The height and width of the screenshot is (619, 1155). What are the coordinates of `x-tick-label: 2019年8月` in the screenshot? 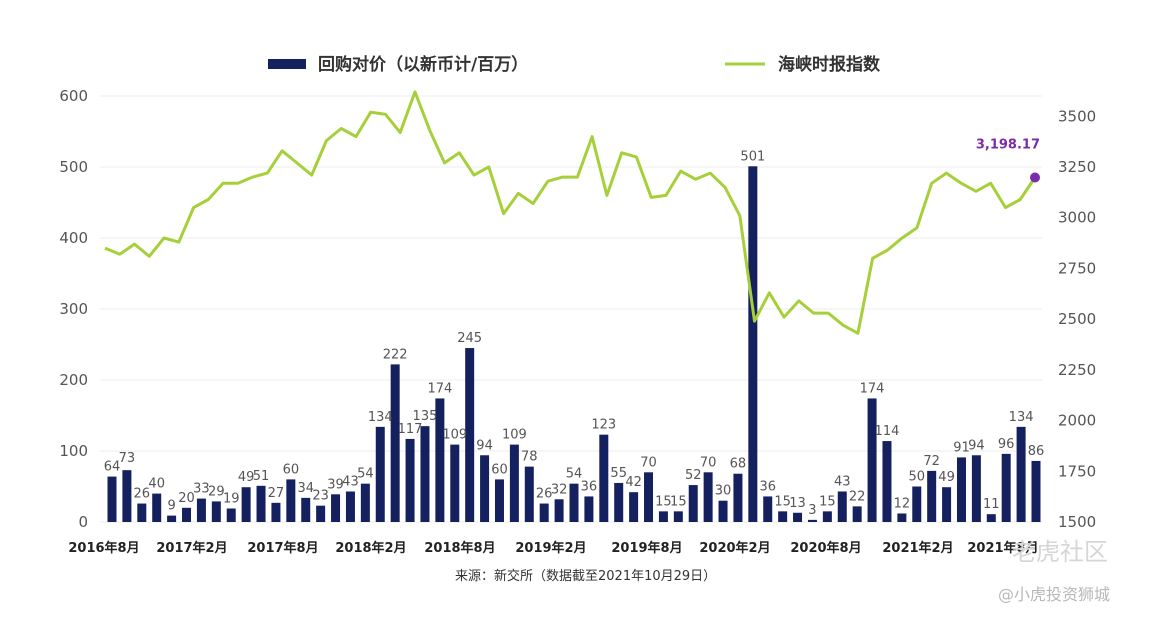 It's located at (646, 548).